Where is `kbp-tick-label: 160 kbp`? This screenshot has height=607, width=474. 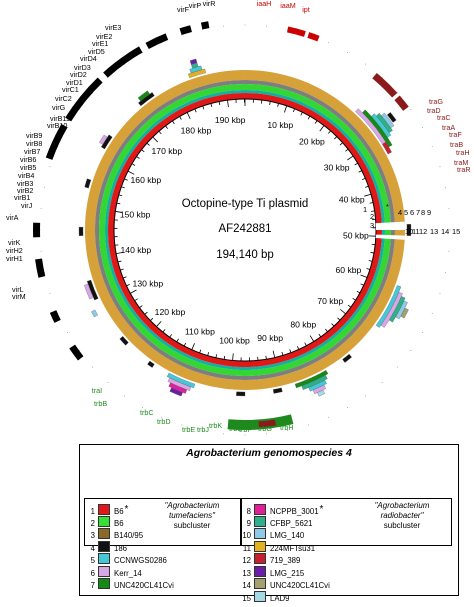
kbp-tick-label: 160 kbp is located at coordinates (146, 180).